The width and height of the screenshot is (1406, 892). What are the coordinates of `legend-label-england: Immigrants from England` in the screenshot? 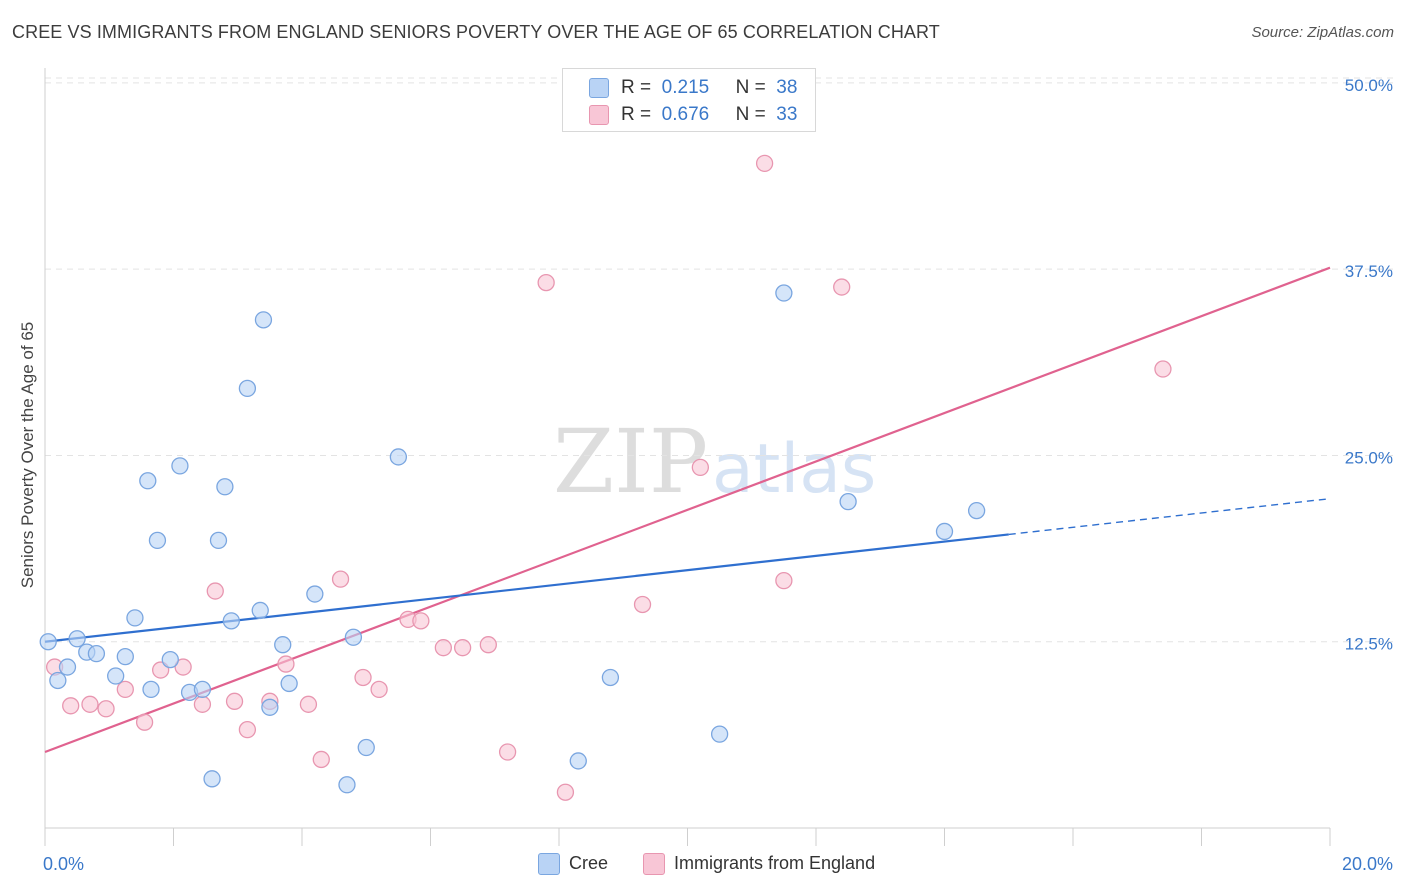 It's located at (775, 863).